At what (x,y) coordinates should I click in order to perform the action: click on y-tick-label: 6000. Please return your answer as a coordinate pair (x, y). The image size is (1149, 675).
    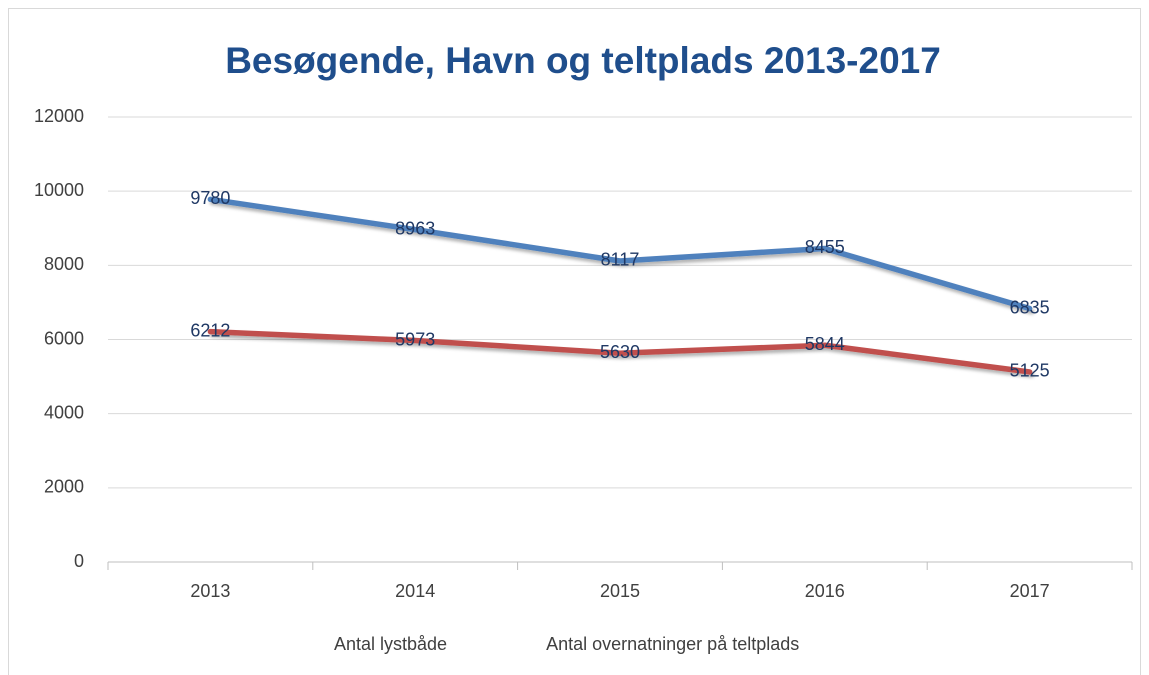
    Looking at the image, I should click on (64, 338).